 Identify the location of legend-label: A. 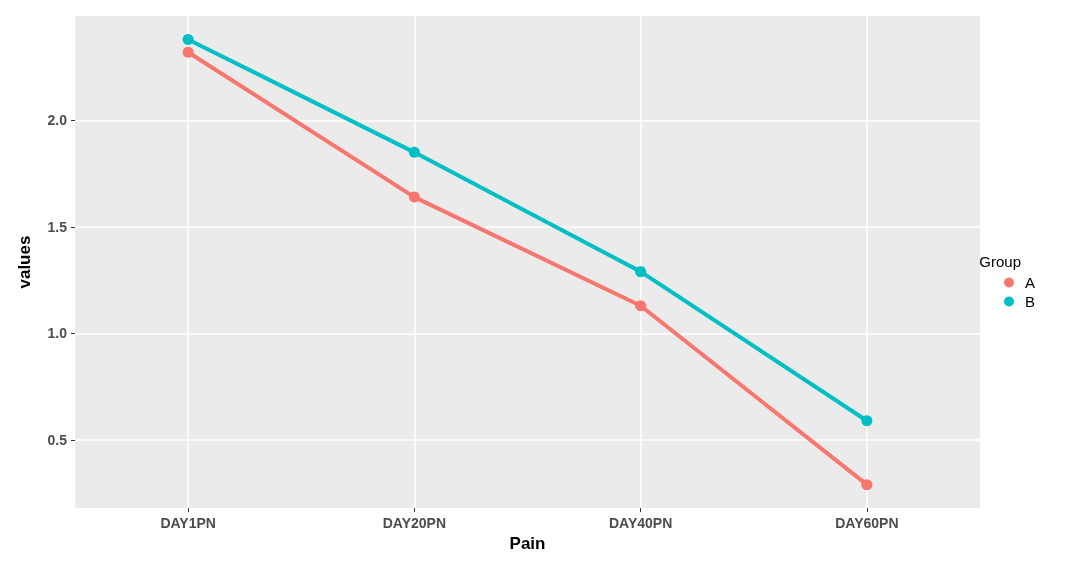
(1030, 282).